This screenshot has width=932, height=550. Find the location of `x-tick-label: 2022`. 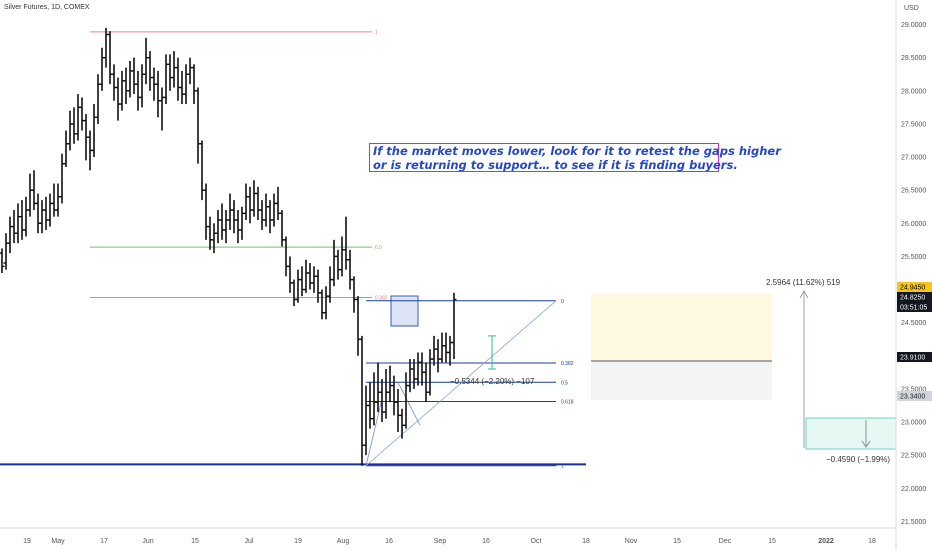

x-tick-label: 2022 is located at coordinates (826, 541).